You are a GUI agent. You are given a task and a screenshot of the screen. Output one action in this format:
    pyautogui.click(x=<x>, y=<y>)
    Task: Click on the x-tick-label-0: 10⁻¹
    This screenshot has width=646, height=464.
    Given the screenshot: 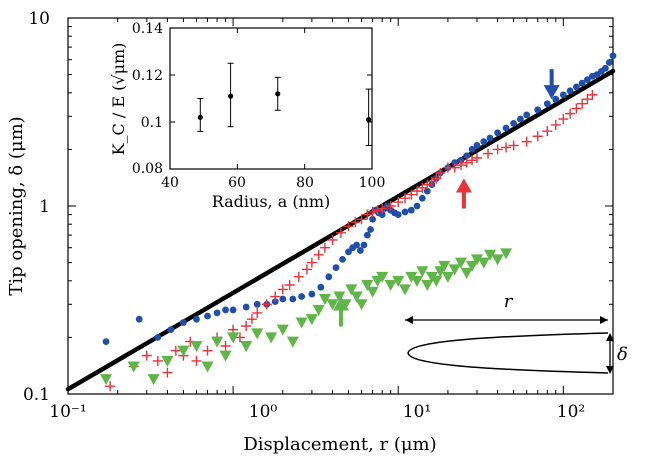 What is the action you would take?
    pyautogui.click(x=67, y=412)
    